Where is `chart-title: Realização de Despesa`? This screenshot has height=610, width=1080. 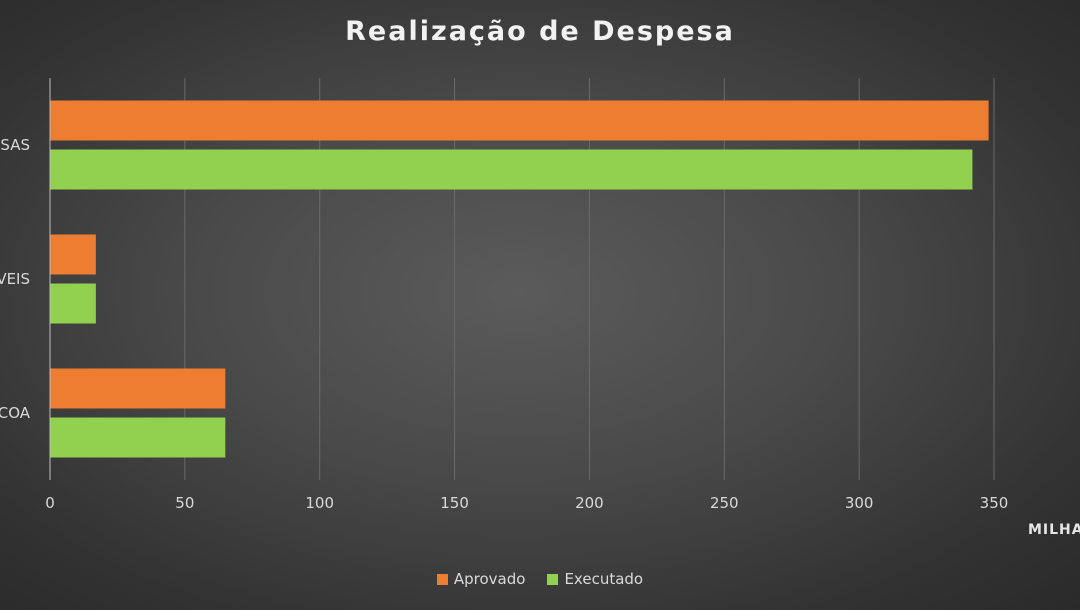
chart-title: Realização de Despesa is located at coordinates (540, 31).